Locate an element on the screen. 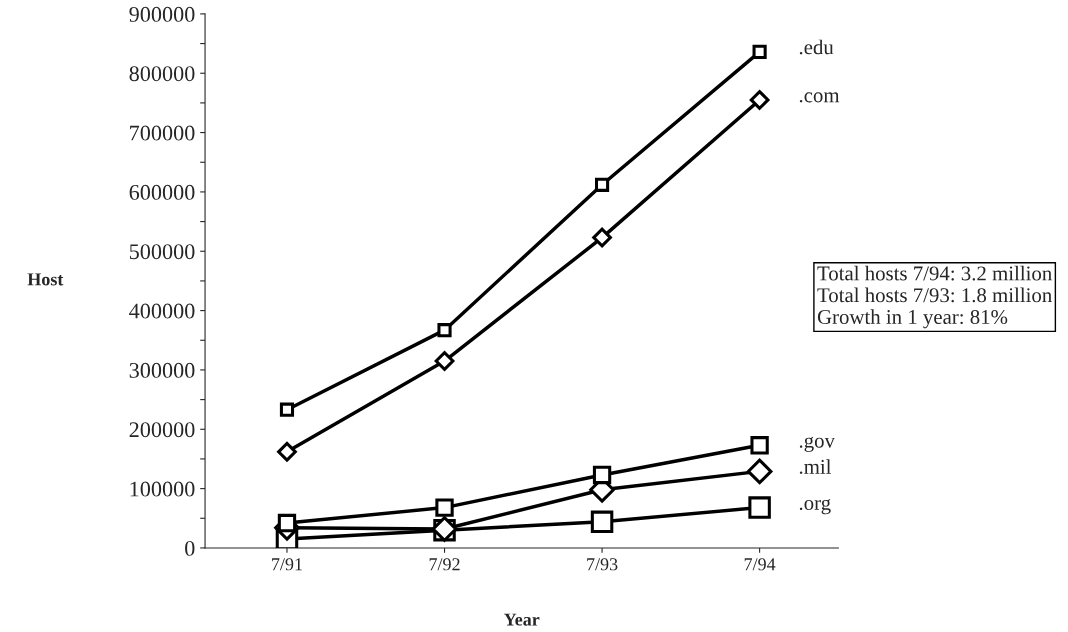 The height and width of the screenshot is (632, 1068). y-tick-label: 100000 is located at coordinates (162, 489).